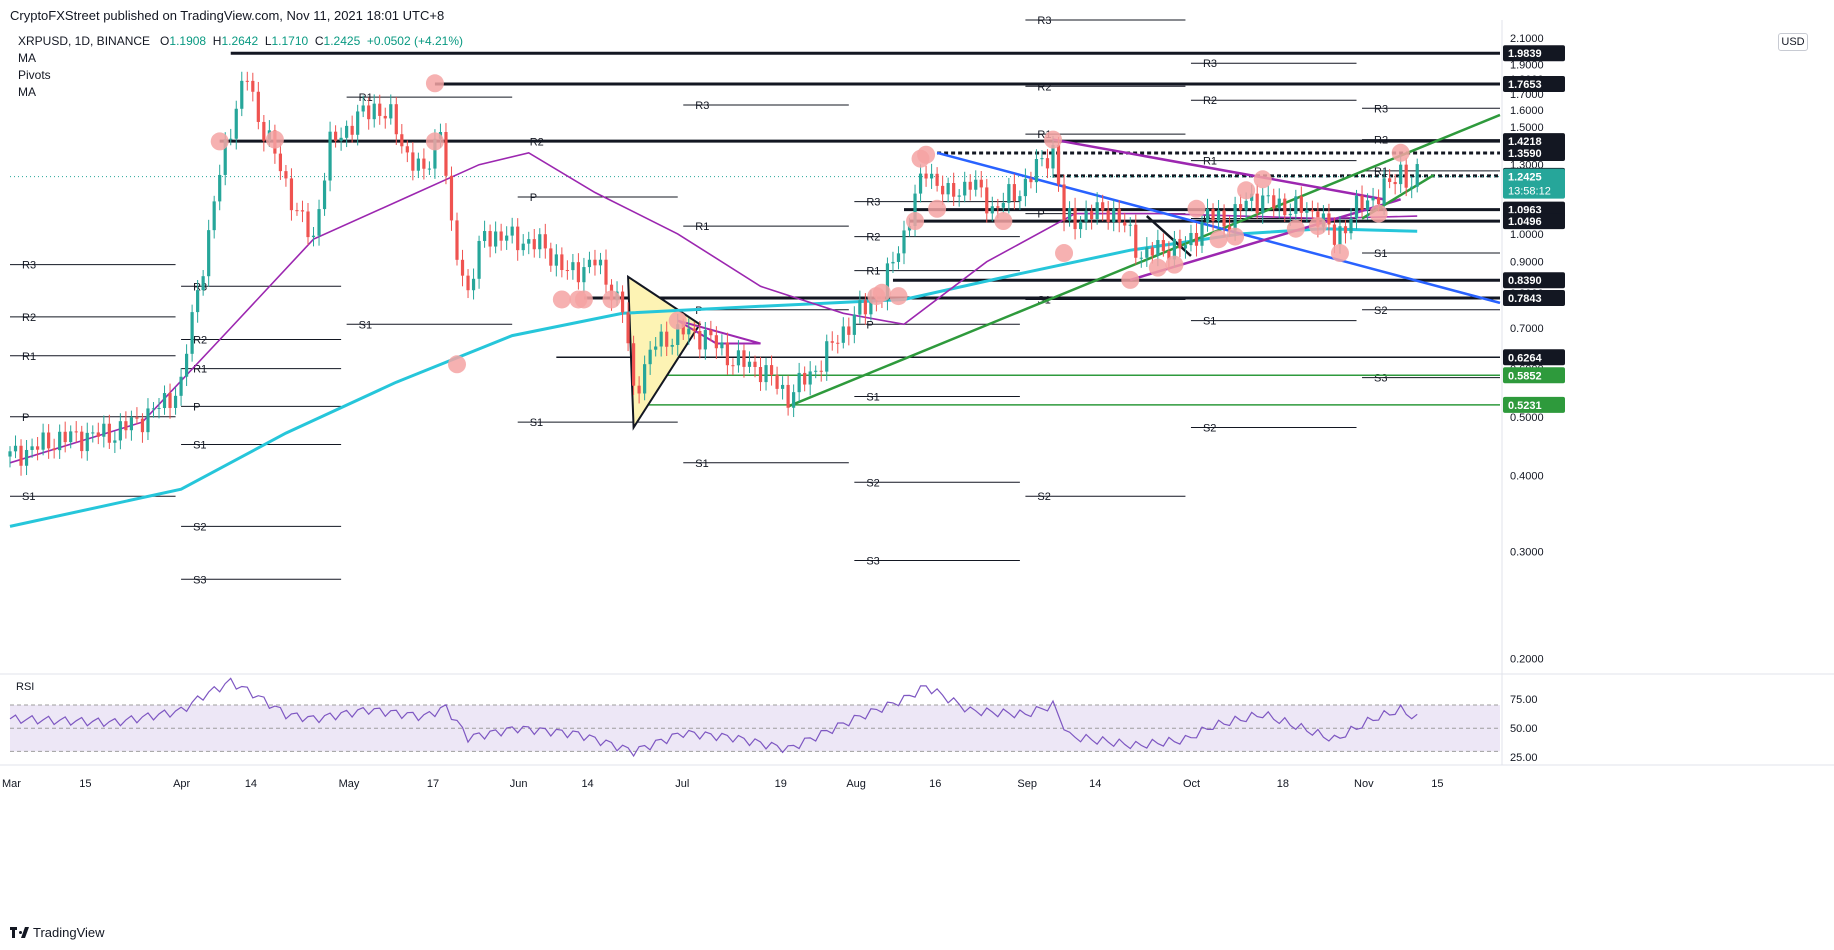 This screenshot has width=1834, height=950. What do you see at coordinates (1793, 42) in the screenshot?
I see `currency-button: USD` at bounding box center [1793, 42].